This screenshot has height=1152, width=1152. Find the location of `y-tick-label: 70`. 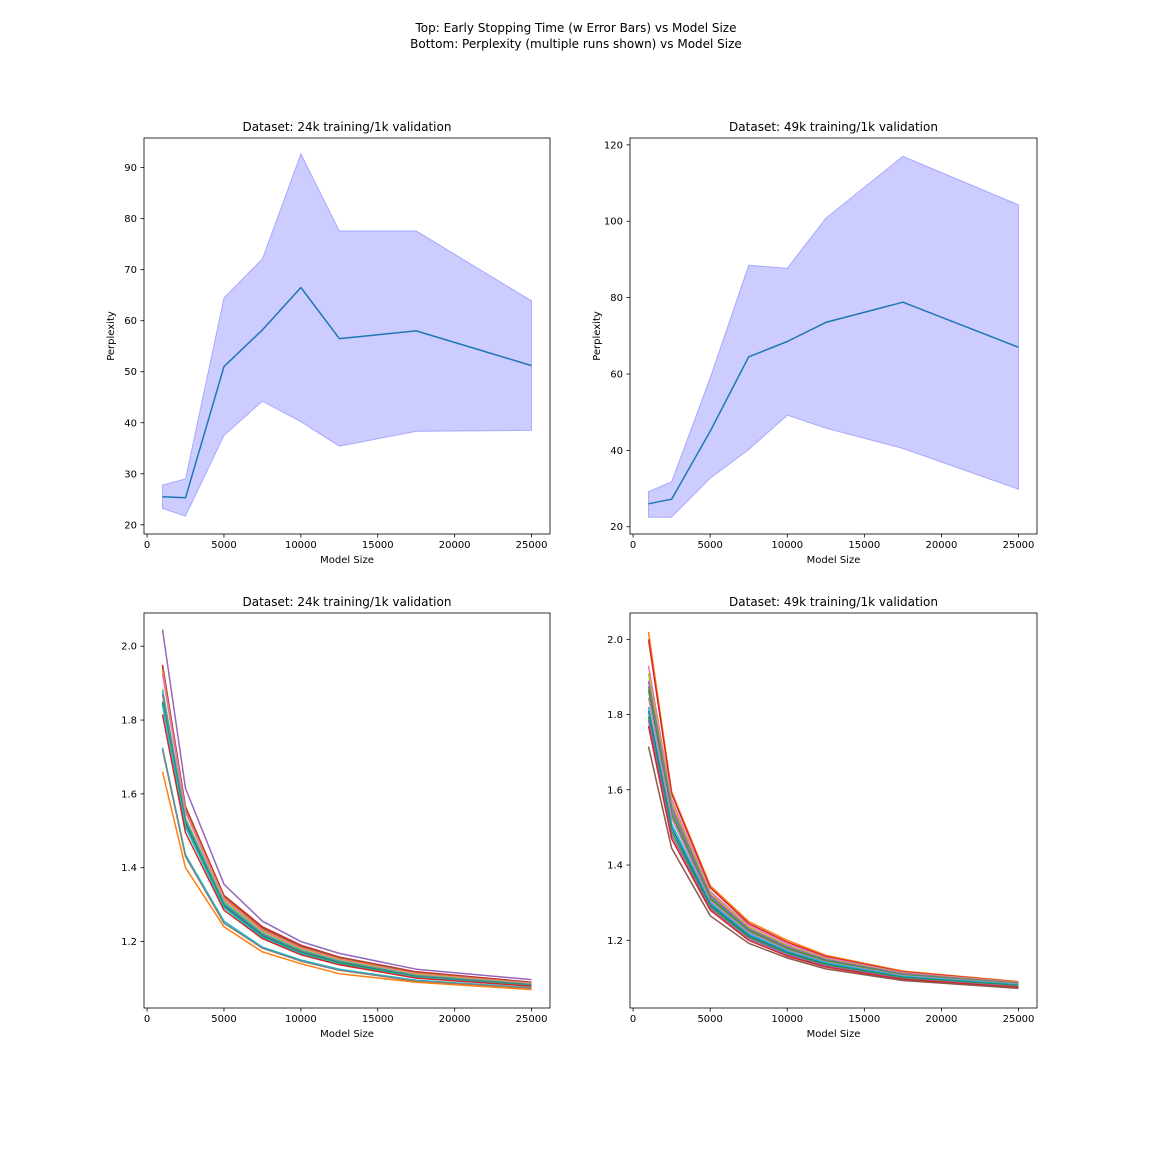

y-tick-label: 70 is located at coordinates (130, 270).